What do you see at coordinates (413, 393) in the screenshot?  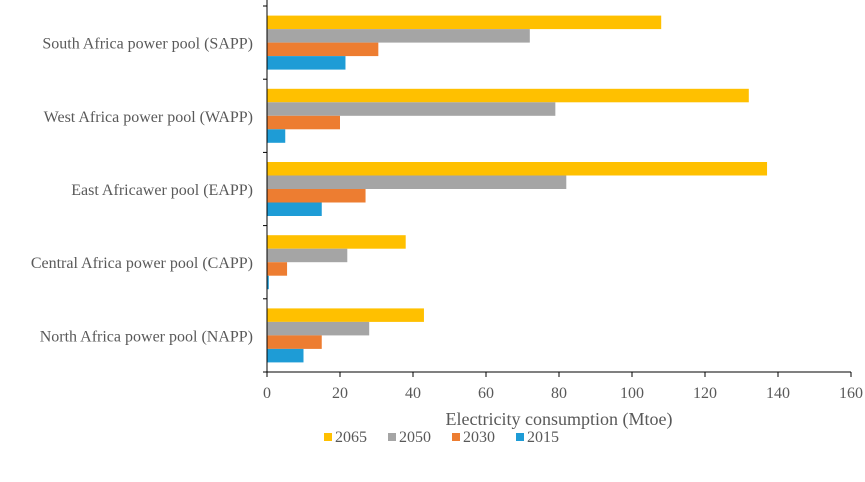 I see `x-tick-label: 40` at bounding box center [413, 393].